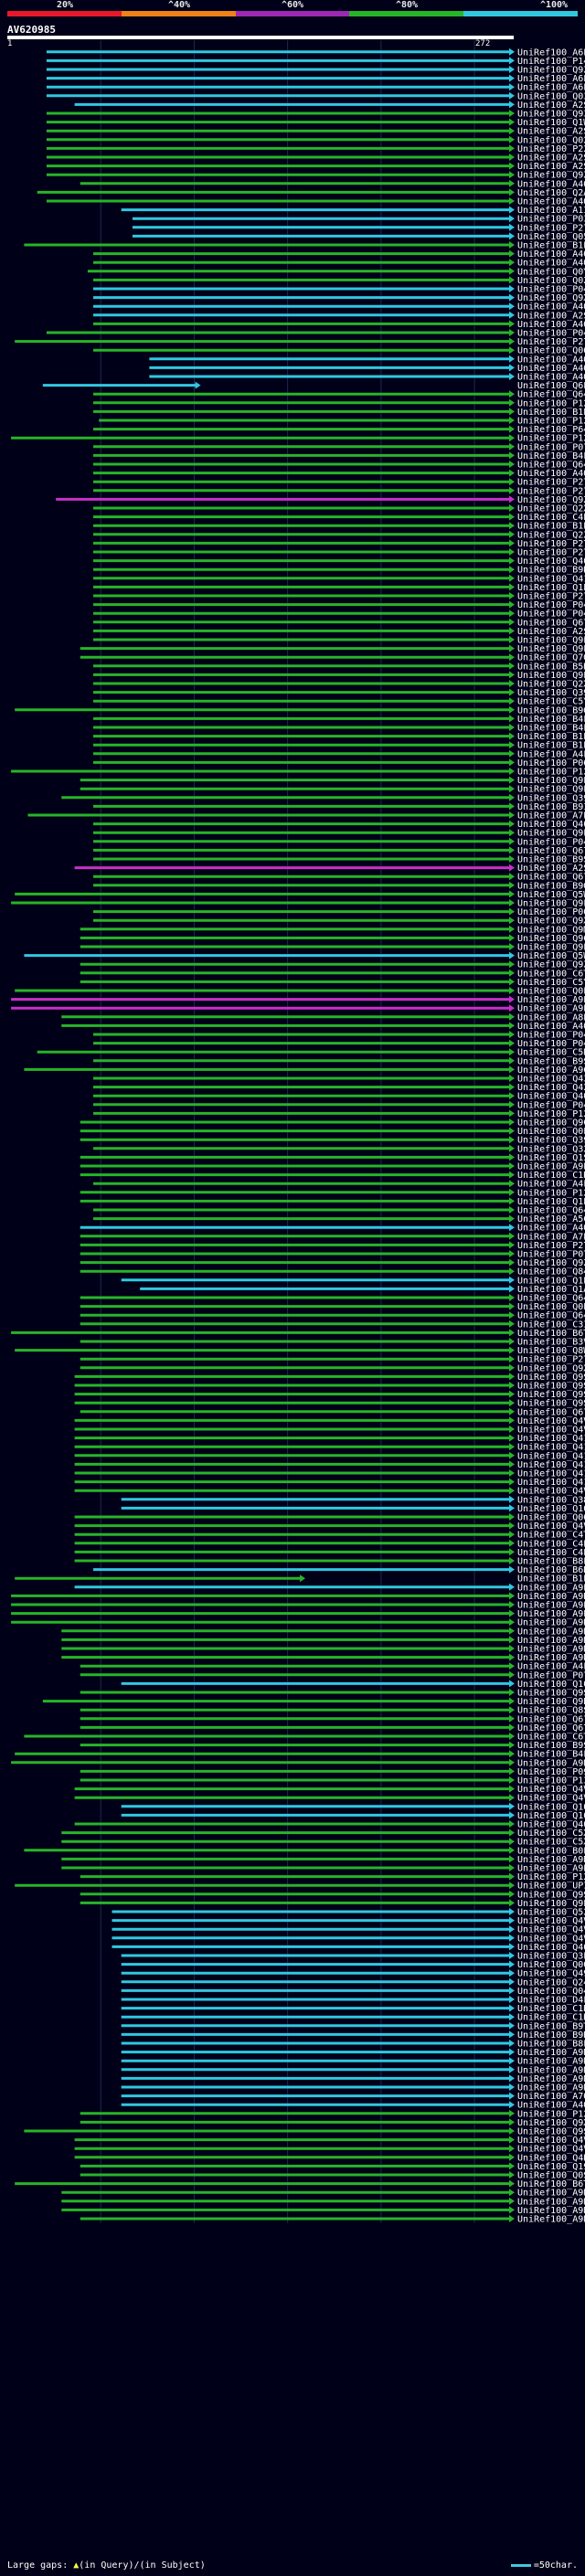 The width and height of the screenshot is (585, 2576). What do you see at coordinates (551, 1553) in the screenshot?
I see `hit-label: UniRef100_C4PQD7` at bounding box center [551, 1553].